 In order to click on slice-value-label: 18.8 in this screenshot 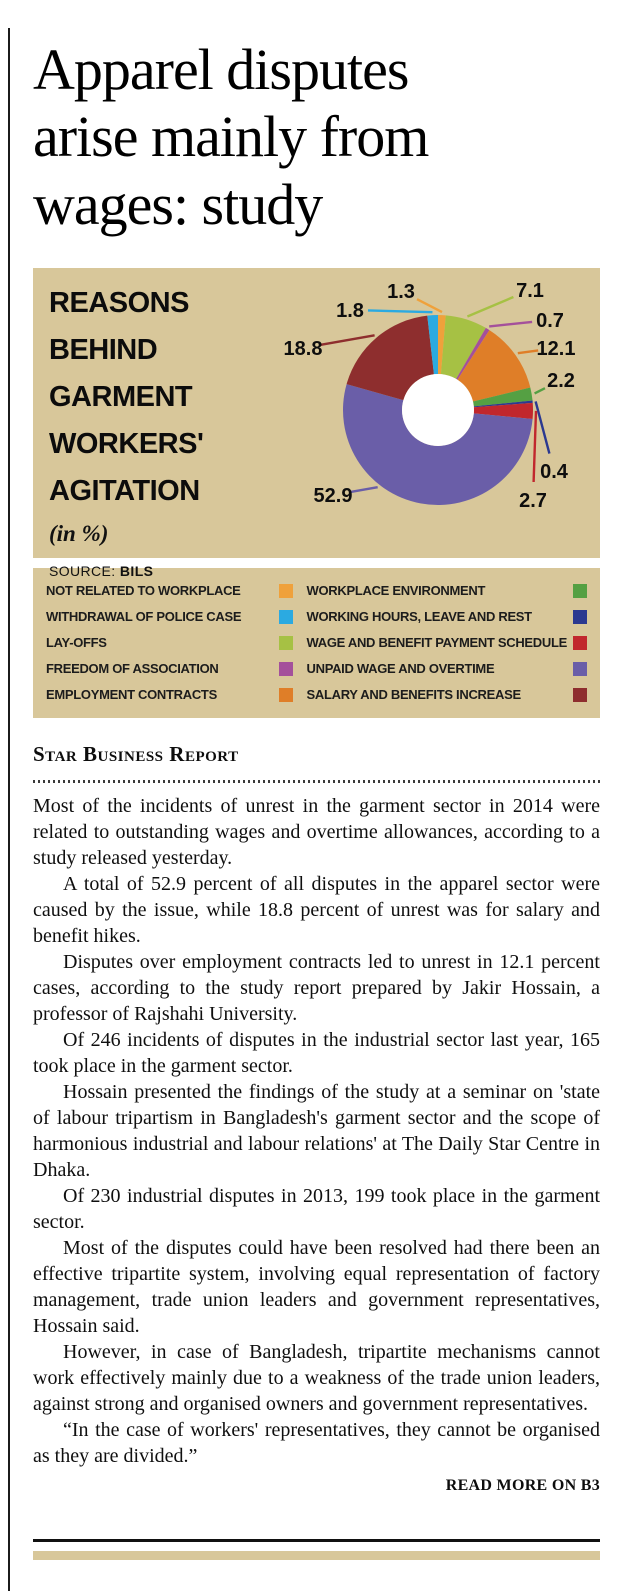, I will do `click(303, 349)`.